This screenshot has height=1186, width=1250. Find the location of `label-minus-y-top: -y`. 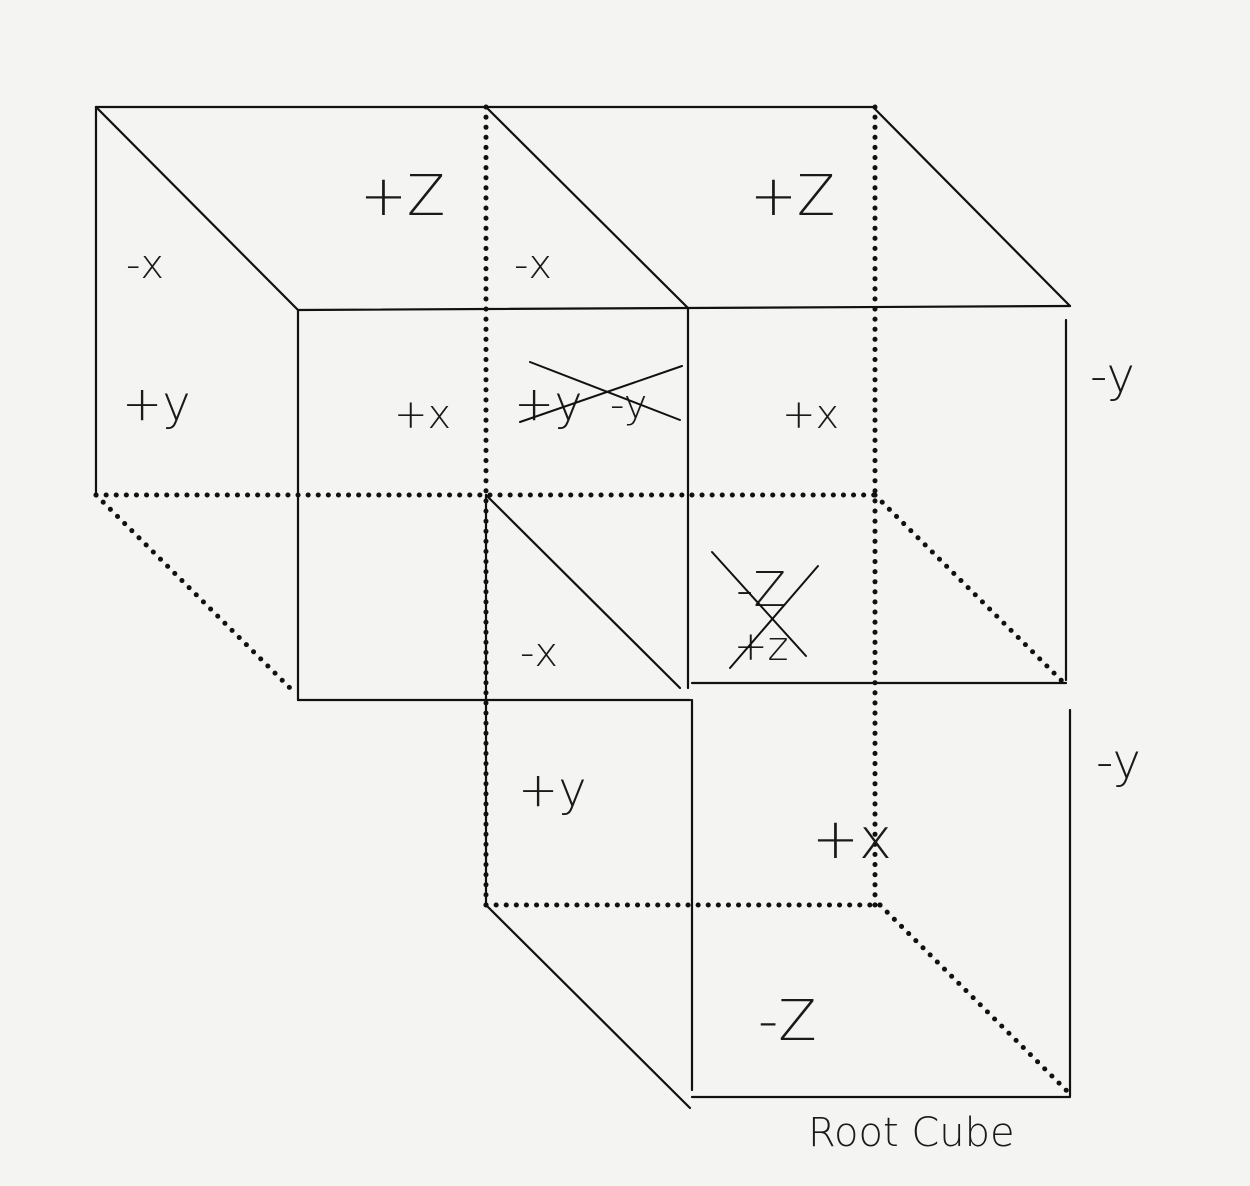

label-minus-y-top: -y is located at coordinates (1112, 376).